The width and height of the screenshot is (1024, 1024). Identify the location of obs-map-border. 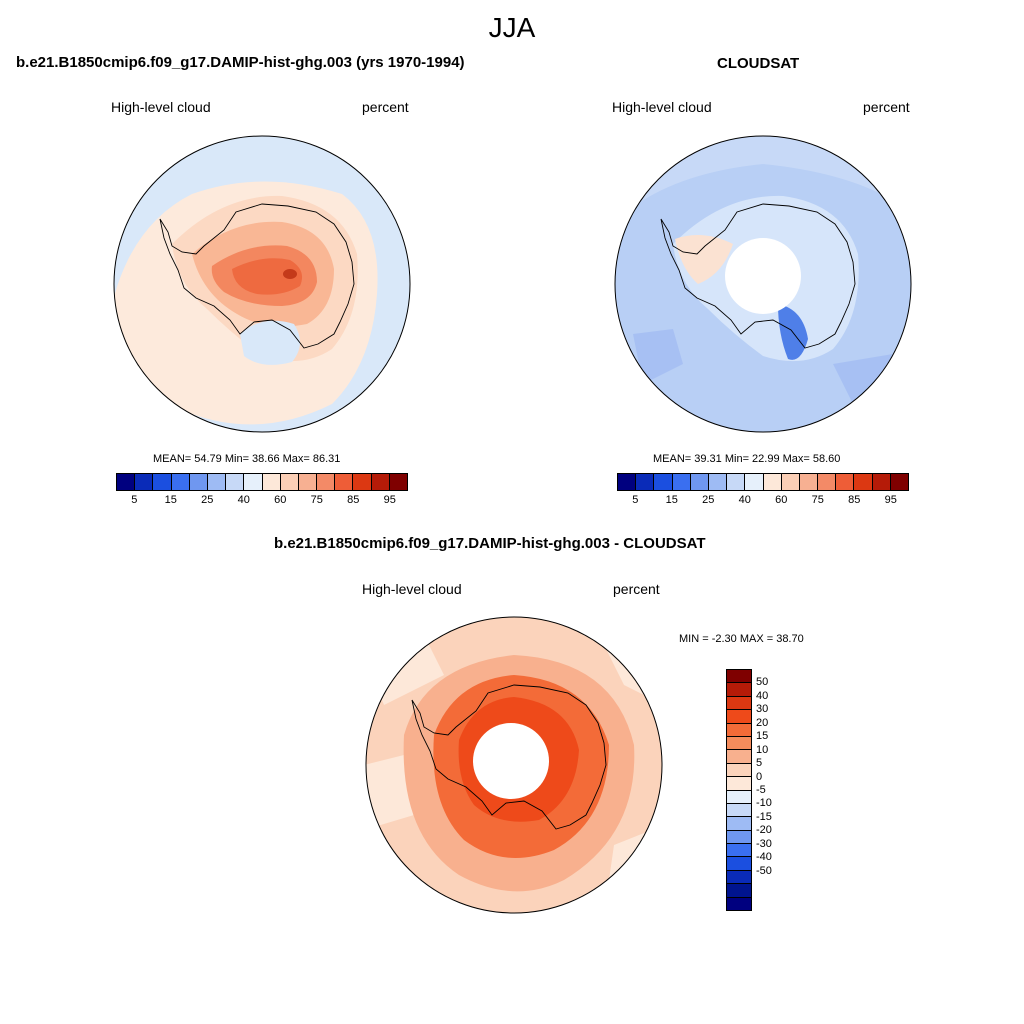
(763, 284).